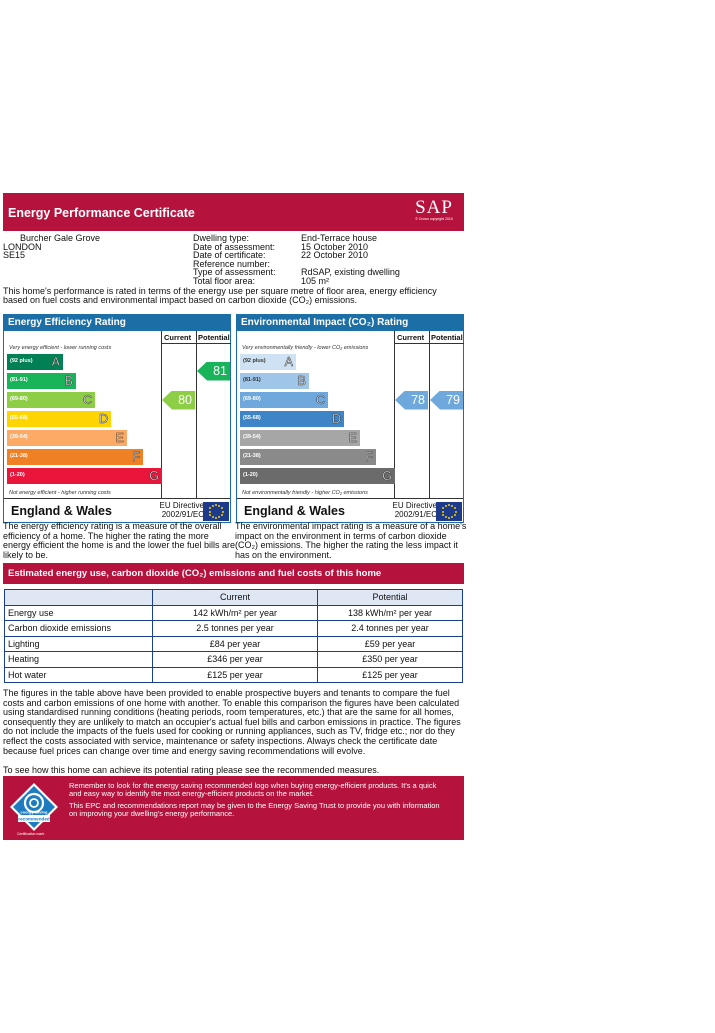  What do you see at coordinates (78, 597) in the screenshot?
I see `table-header-cell` at bounding box center [78, 597].